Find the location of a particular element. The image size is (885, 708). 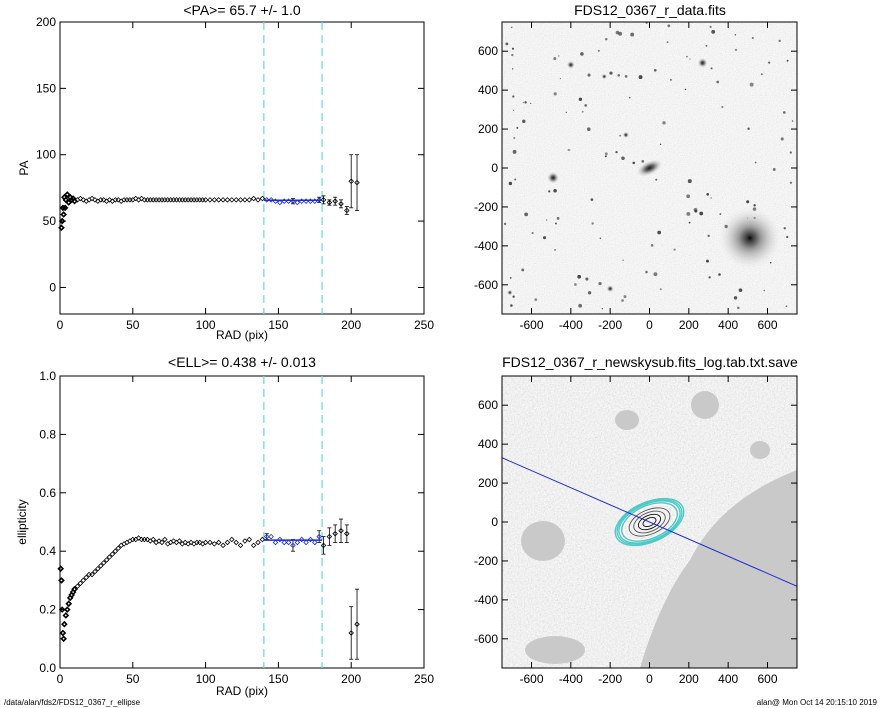

data-image-x-tick-label: -400 is located at coordinates (571, 325).